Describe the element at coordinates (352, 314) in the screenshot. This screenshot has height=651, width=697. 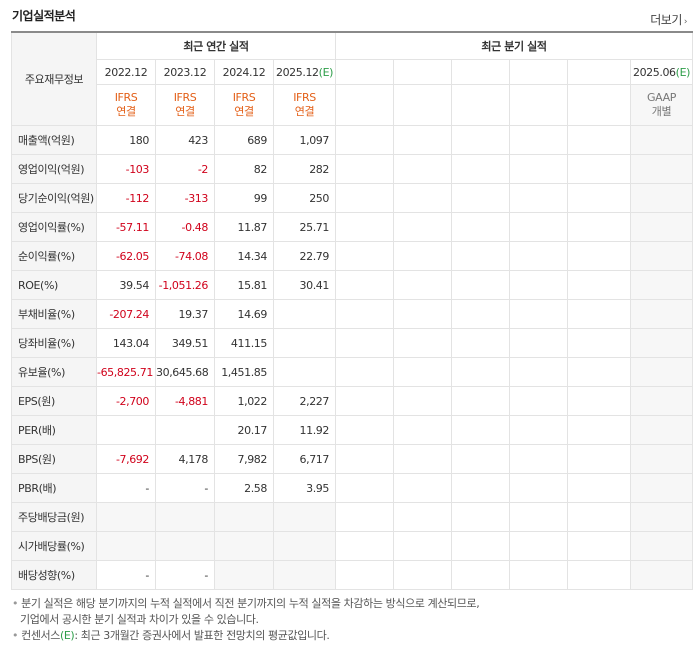
I see `table-row: 부채비율(%) -207.24 19.37 14.69` at that location.